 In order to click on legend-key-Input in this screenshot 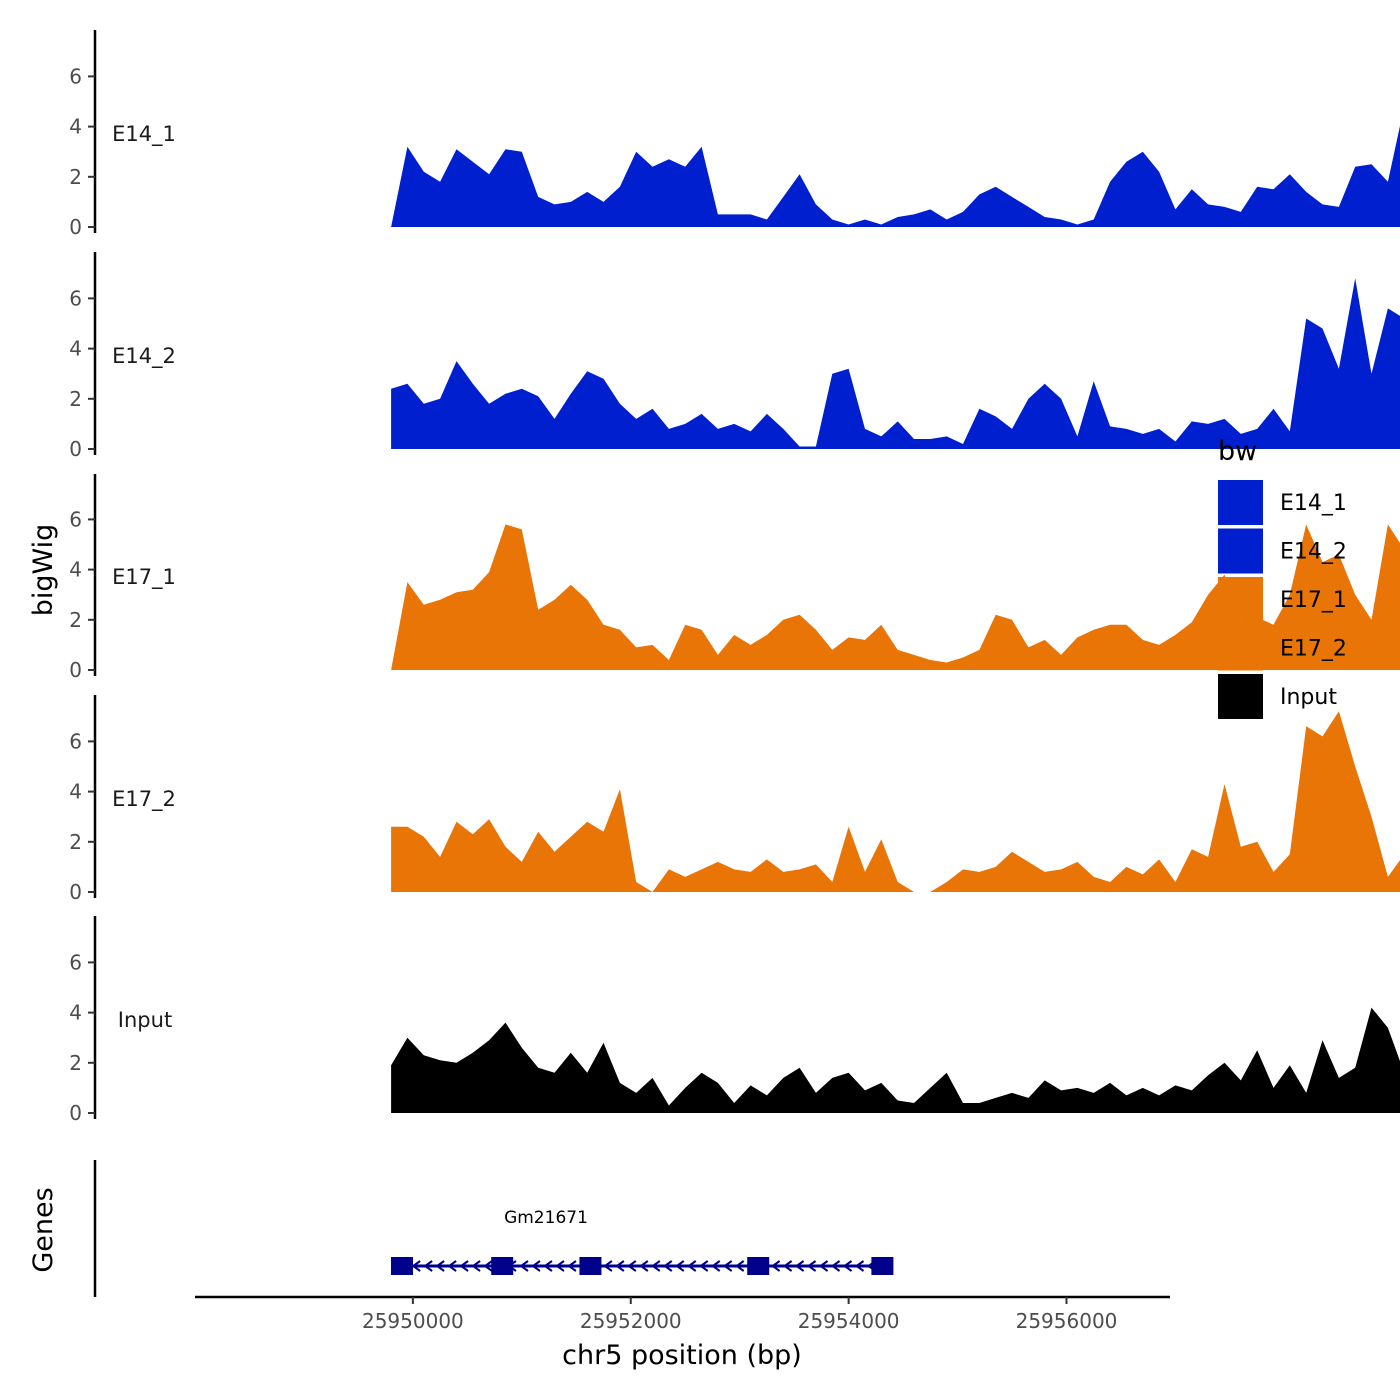, I will do `click(1240, 696)`.